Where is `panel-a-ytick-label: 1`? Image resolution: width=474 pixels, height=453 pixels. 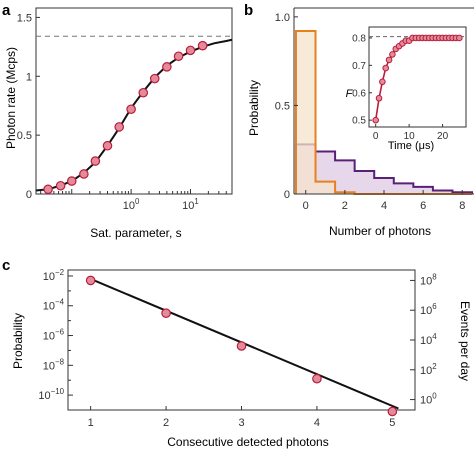
panel-a-ytick-label: 1 is located at coordinates (29, 77).